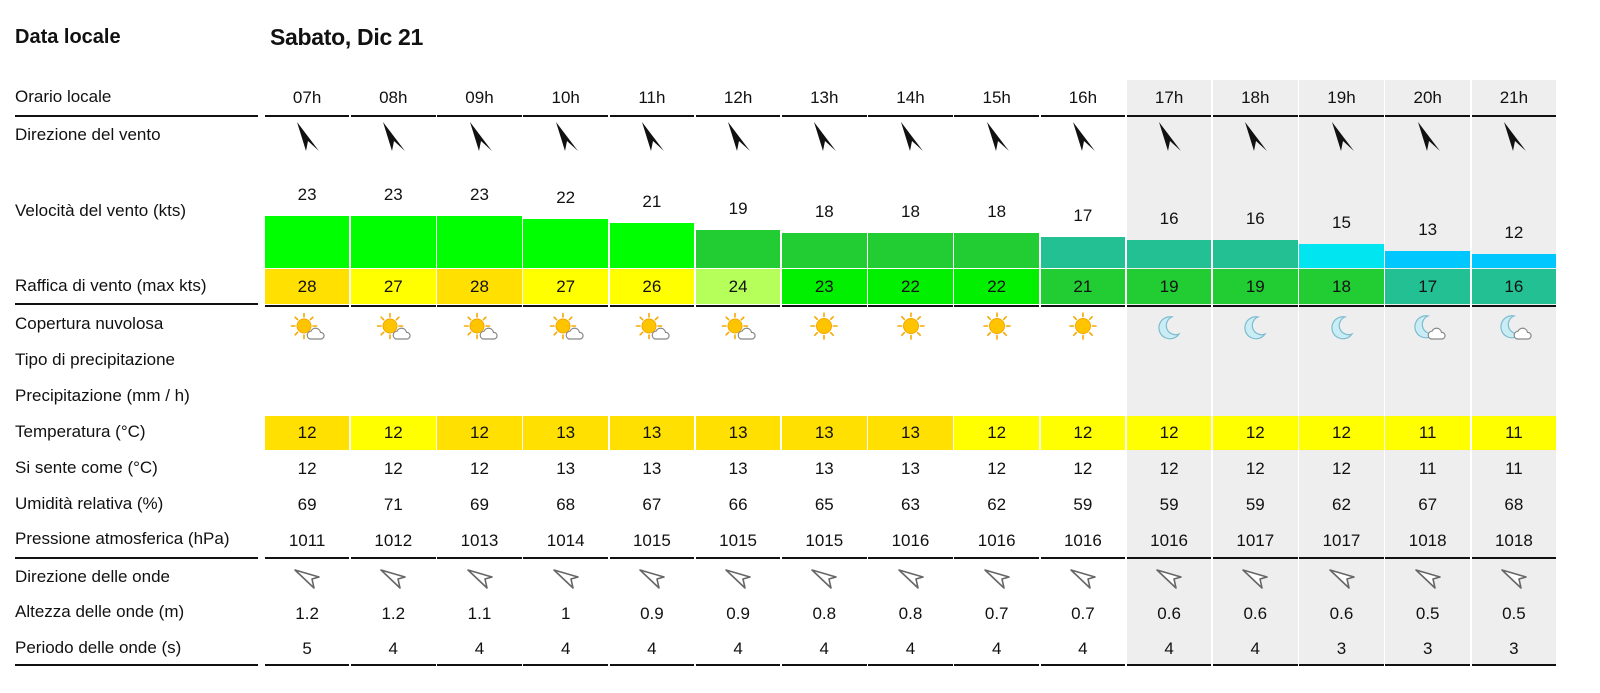  Describe the element at coordinates (997, 504) in the screenshot. I see `humidity-cell: 62` at that location.